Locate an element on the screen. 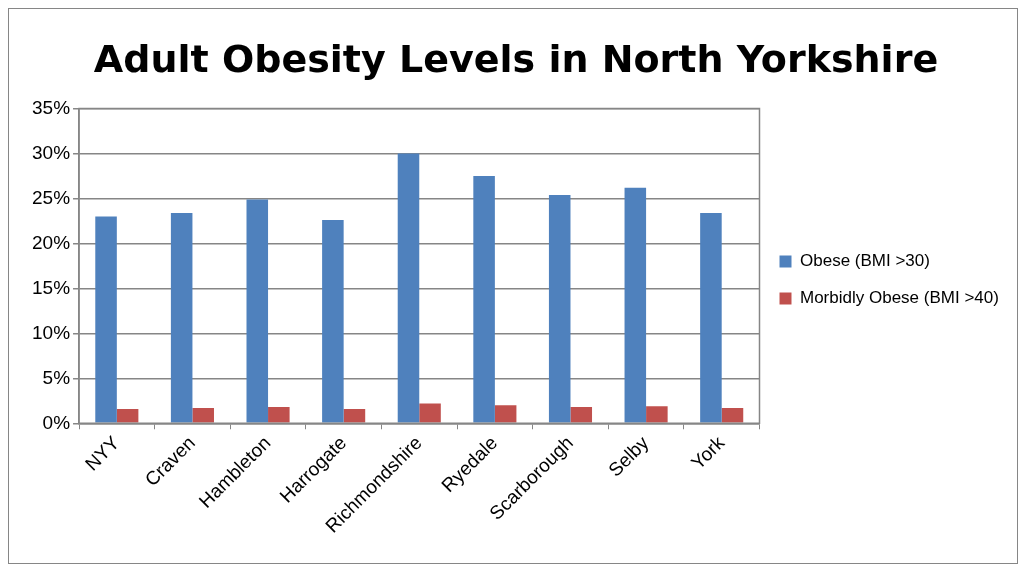  y-tick-label: 30% is located at coordinates (51, 152).